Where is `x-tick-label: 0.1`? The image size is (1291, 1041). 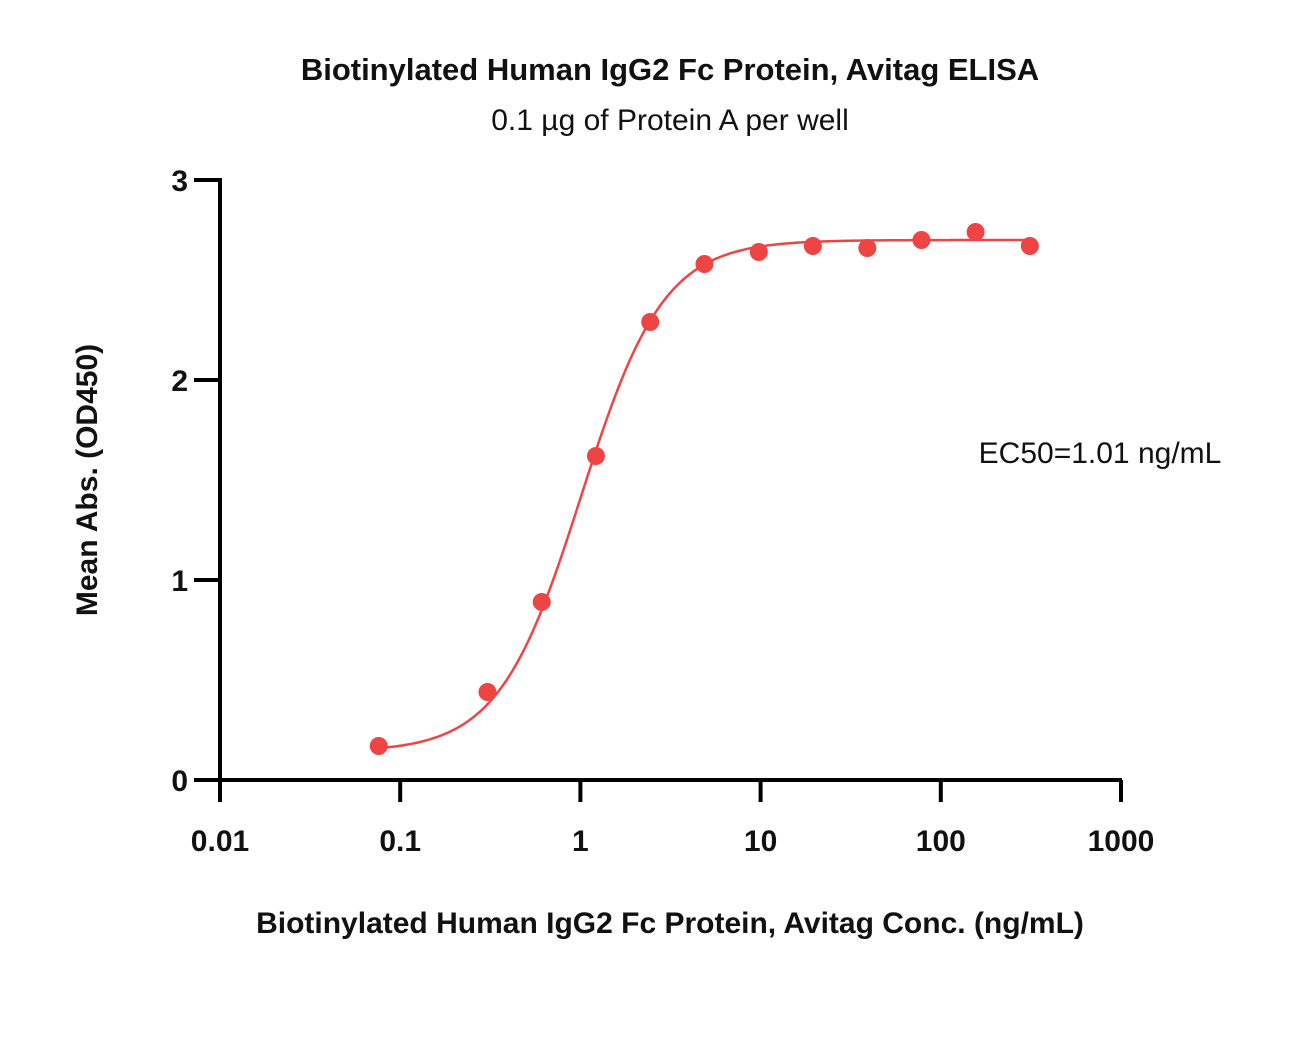
x-tick-label: 0.1 is located at coordinates (400, 841).